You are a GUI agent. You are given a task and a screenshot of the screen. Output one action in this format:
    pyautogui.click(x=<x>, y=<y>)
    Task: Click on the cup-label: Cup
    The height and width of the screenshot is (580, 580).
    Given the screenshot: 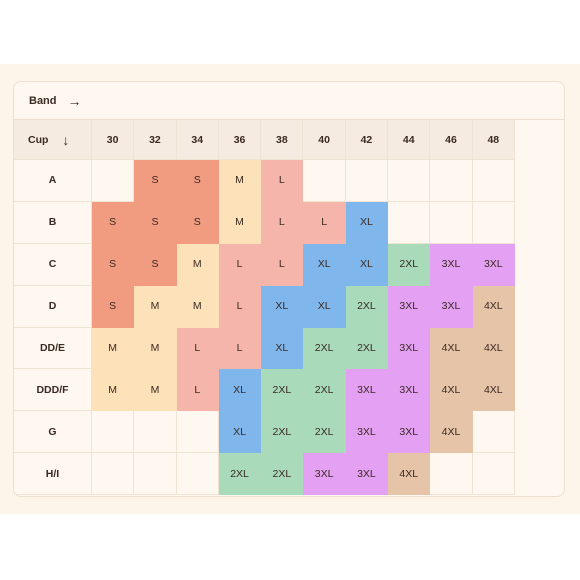 What is the action you would take?
    pyautogui.click(x=38, y=139)
    